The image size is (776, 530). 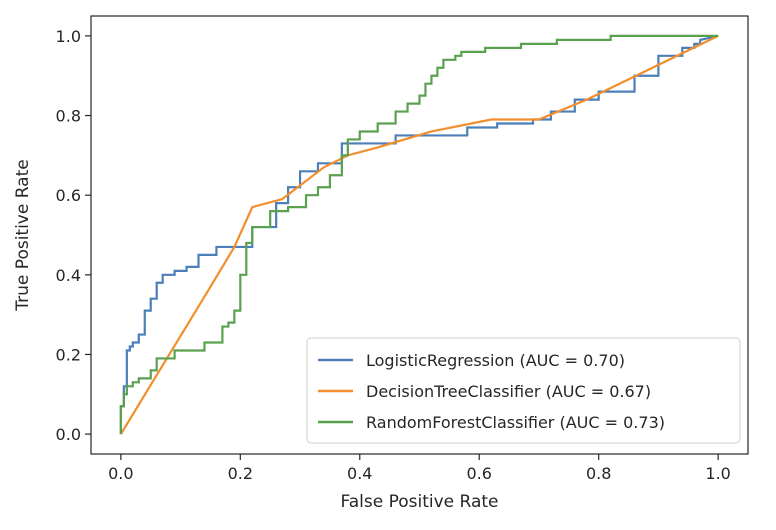 What do you see at coordinates (68, 354) in the screenshot?
I see `y-tick-label: 0.2` at bounding box center [68, 354].